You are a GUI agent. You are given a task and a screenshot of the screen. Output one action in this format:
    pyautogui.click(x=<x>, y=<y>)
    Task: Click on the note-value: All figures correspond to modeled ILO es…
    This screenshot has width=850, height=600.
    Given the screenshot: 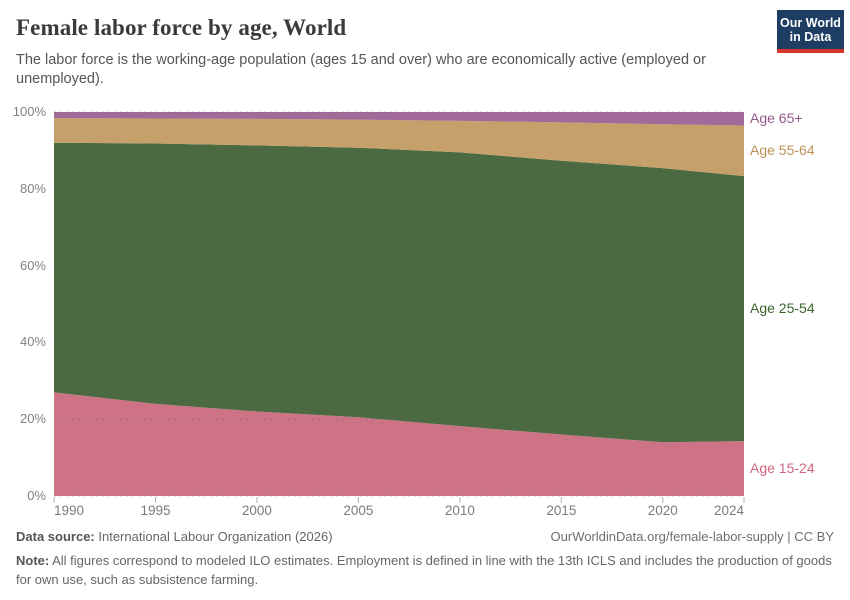 What is the action you would take?
    pyautogui.click(x=424, y=570)
    